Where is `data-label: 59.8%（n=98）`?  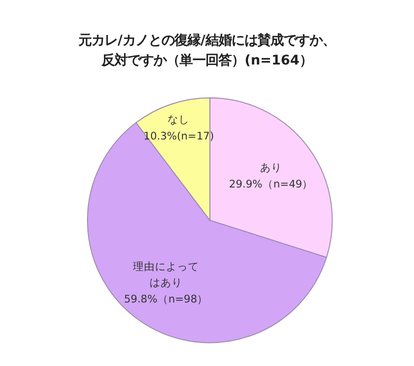
data-label: 59.8%（n=98） is located at coordinates (166, 299).